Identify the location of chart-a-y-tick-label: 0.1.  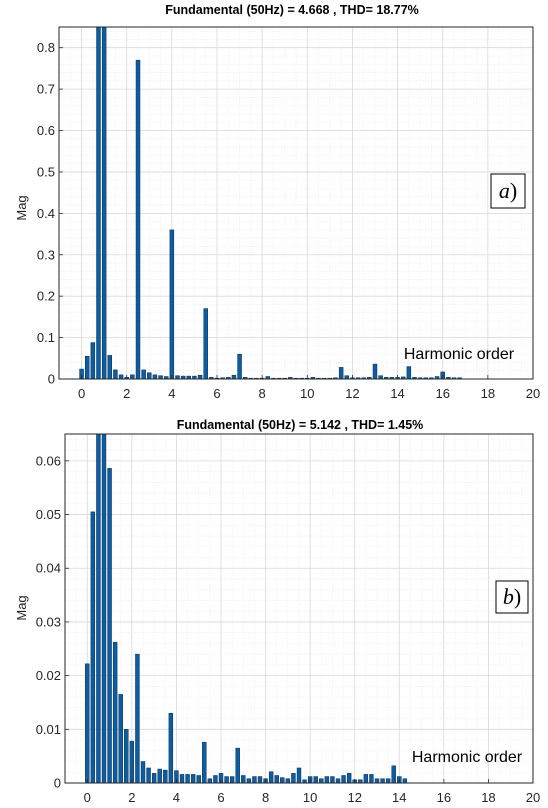
(46, 337).